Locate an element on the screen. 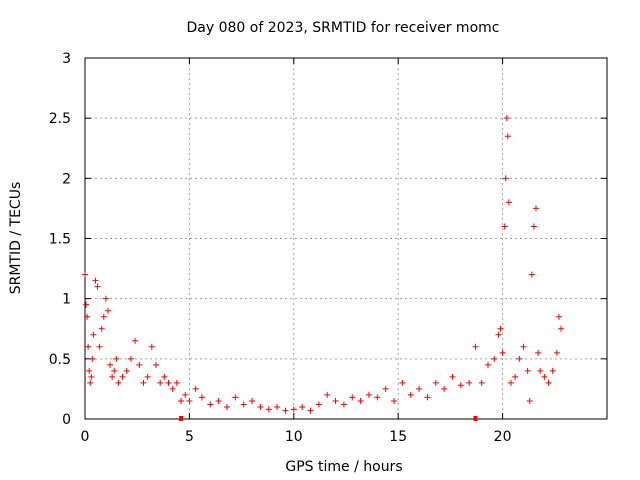  axis-markers is located at coordinates (328, 418).